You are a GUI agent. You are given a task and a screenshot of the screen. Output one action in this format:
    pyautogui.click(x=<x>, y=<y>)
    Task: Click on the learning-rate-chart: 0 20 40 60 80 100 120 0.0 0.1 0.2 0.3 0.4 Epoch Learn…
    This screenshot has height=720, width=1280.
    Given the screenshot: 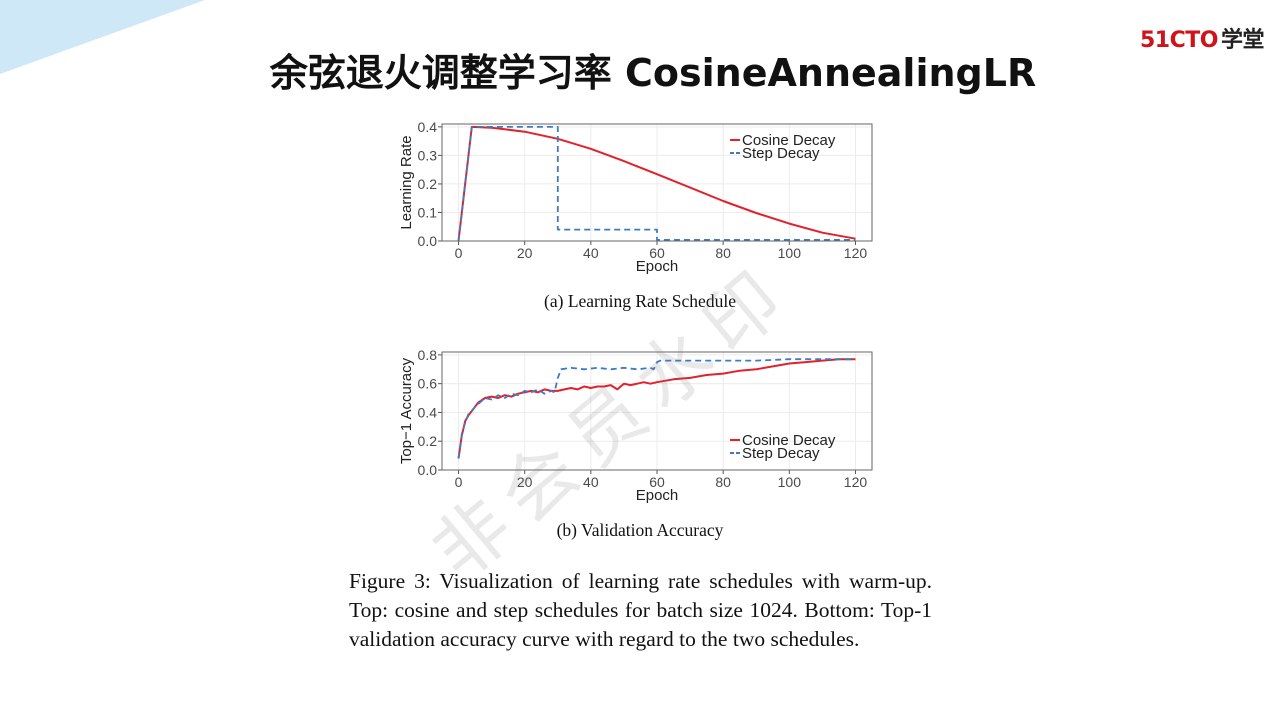 What is the action you would take?
    pyautogui.click(x=635, y=197)
    